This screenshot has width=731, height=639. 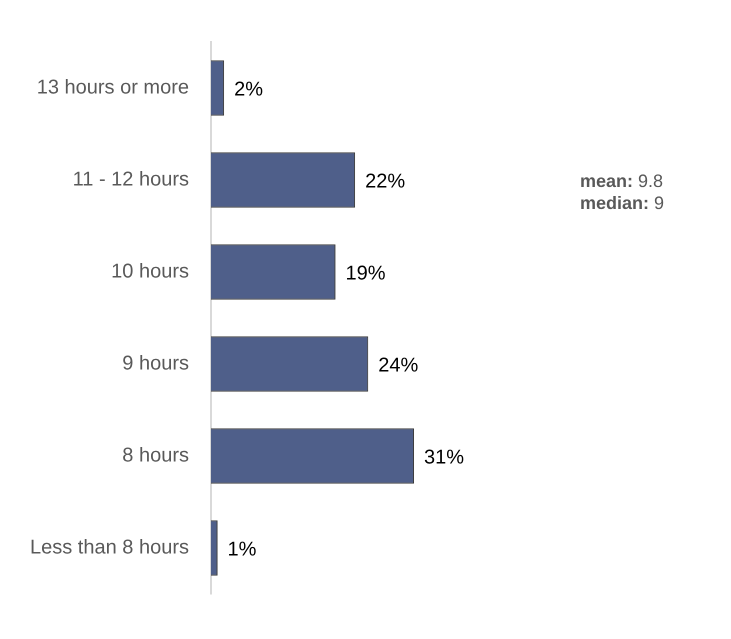 What do you see at coordinates (112, 87) in the screenshot?
I see `y-tick-label: 13 hours or more` at bounding box center [112, 87].